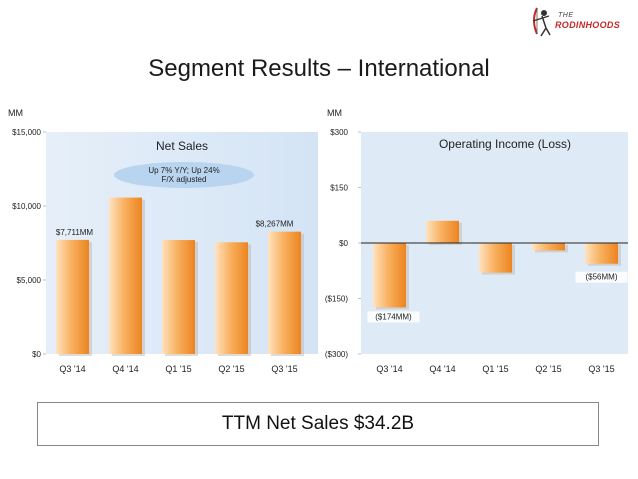 The height and width of the screenshot is (479, 638). I want to click on chart1-title: Net Sales, so click(182, 146).